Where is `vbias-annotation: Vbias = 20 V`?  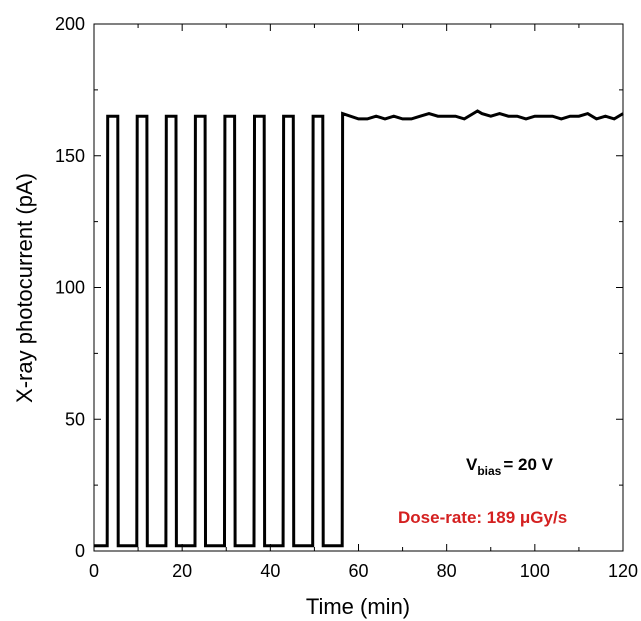
vbias-annotation: Vbias = 20 V is located at coordinates (510, 466).